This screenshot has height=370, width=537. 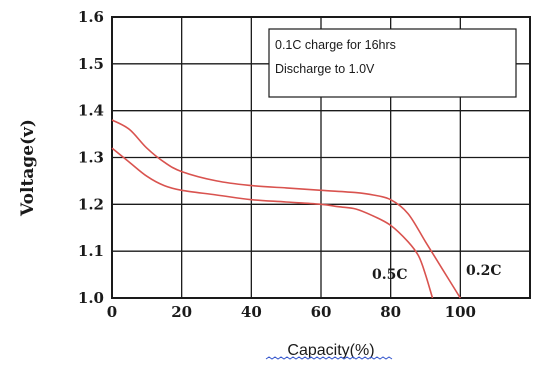 I want to click on x-axis-title-underline, so click(x=329, y=358).